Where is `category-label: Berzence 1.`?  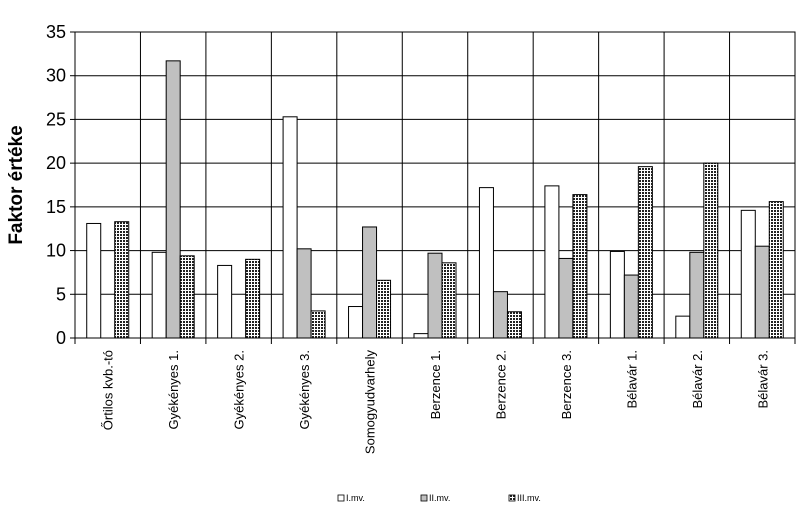
category-label: Berzence 1. is located at coordinates (435, 384).